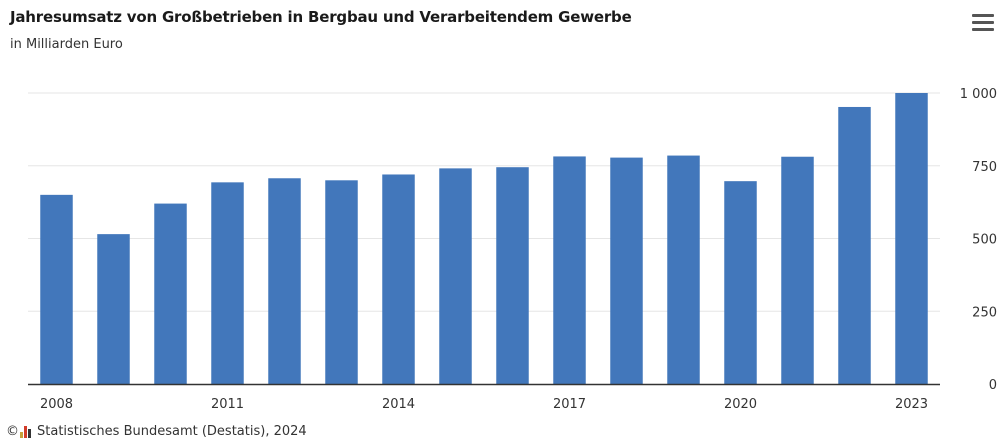 Image resolution: width=999 pixels, height=445 pixels. Describe the element at coordinates (797, 270) in the screenshot. I see `bar-2021` at that location.